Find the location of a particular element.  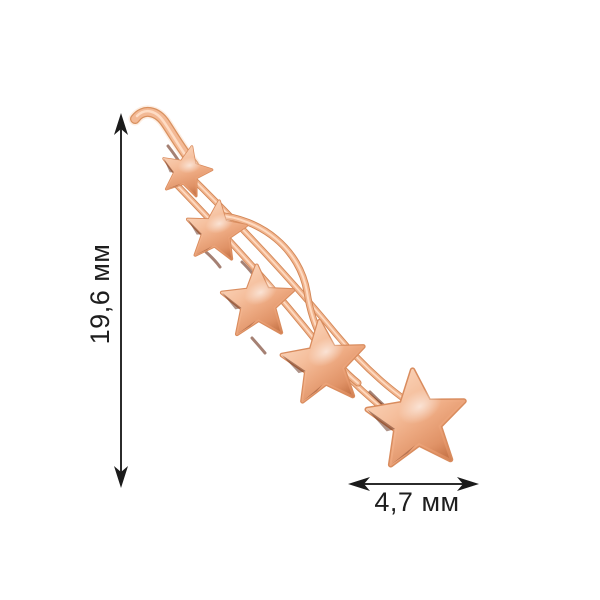

height-dimension-label: 19,6 мм is located at coordinates (100, 294).